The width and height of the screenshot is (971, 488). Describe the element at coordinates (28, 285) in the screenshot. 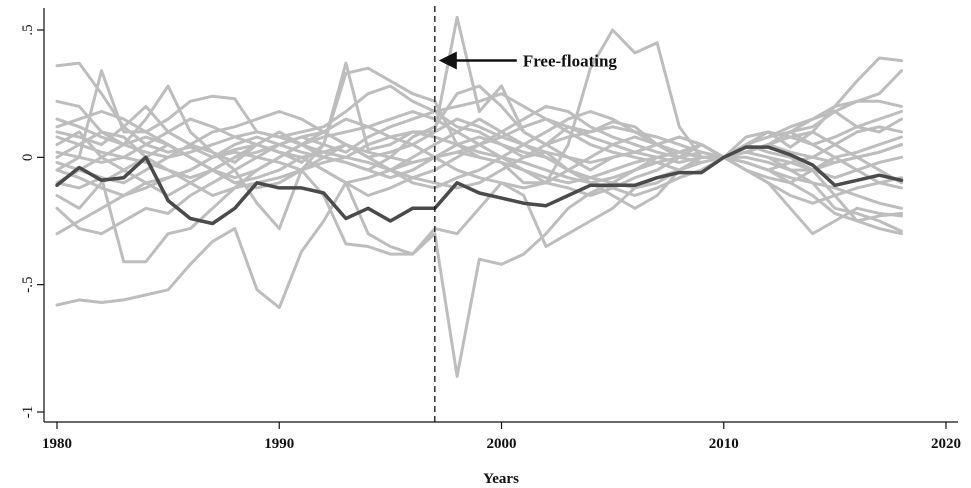

I see `y-tick-label: -.5` at that location.